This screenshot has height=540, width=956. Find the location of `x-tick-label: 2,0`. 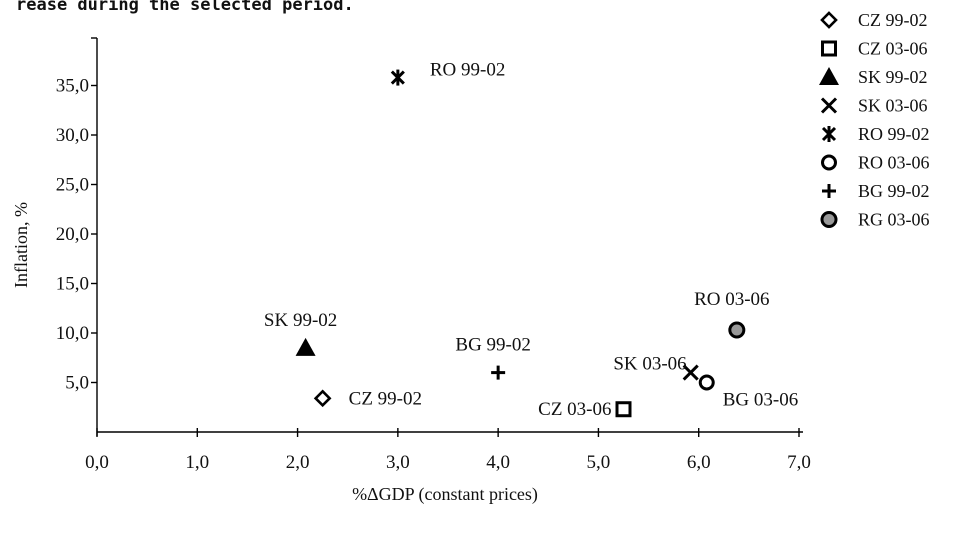

x-tick-label: 2,0 is located at coordinates (298, 462).